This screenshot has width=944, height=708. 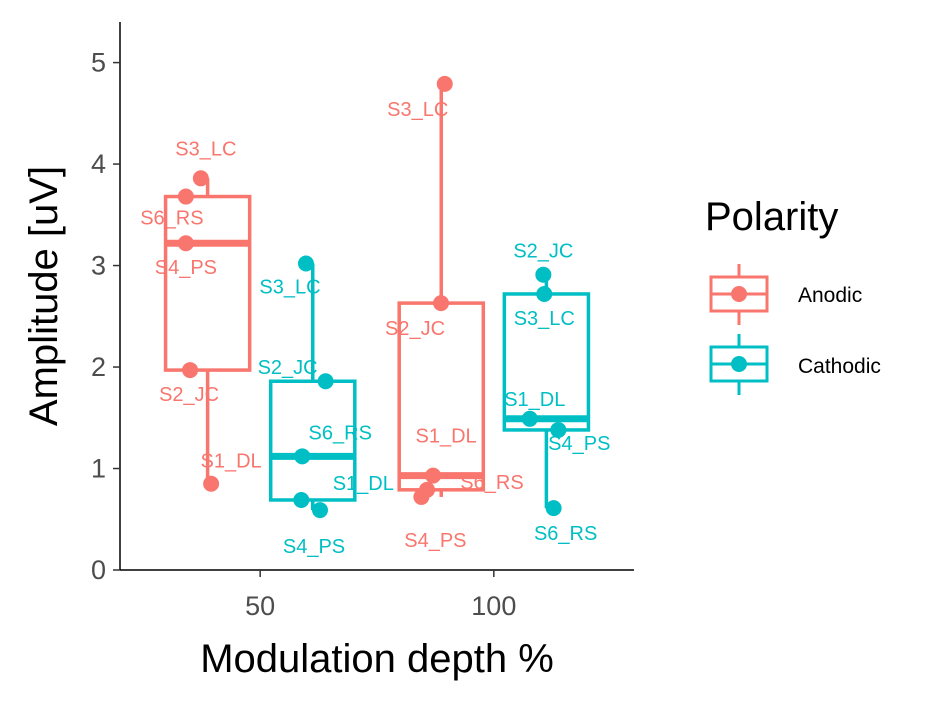 What do you see at coordinates (98, 469) in the screenshot?
I see `y-tick-label: 1` at bounding box center [98, 469].